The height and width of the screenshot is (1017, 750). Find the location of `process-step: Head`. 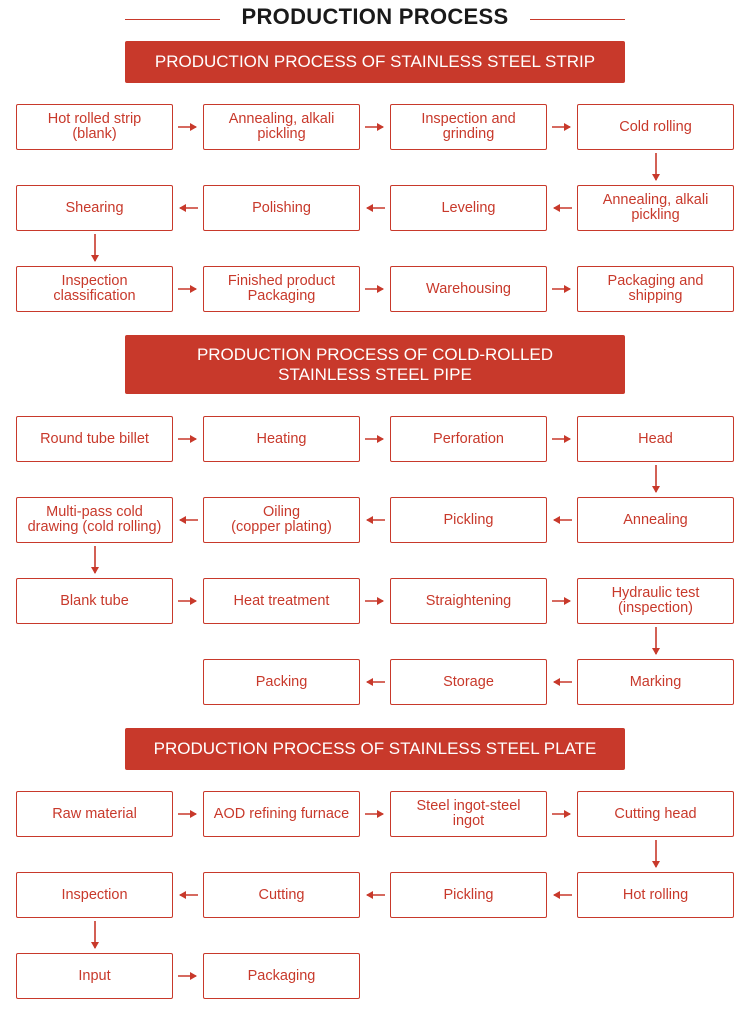

process-step: Head is located at coordinates (655, 439).